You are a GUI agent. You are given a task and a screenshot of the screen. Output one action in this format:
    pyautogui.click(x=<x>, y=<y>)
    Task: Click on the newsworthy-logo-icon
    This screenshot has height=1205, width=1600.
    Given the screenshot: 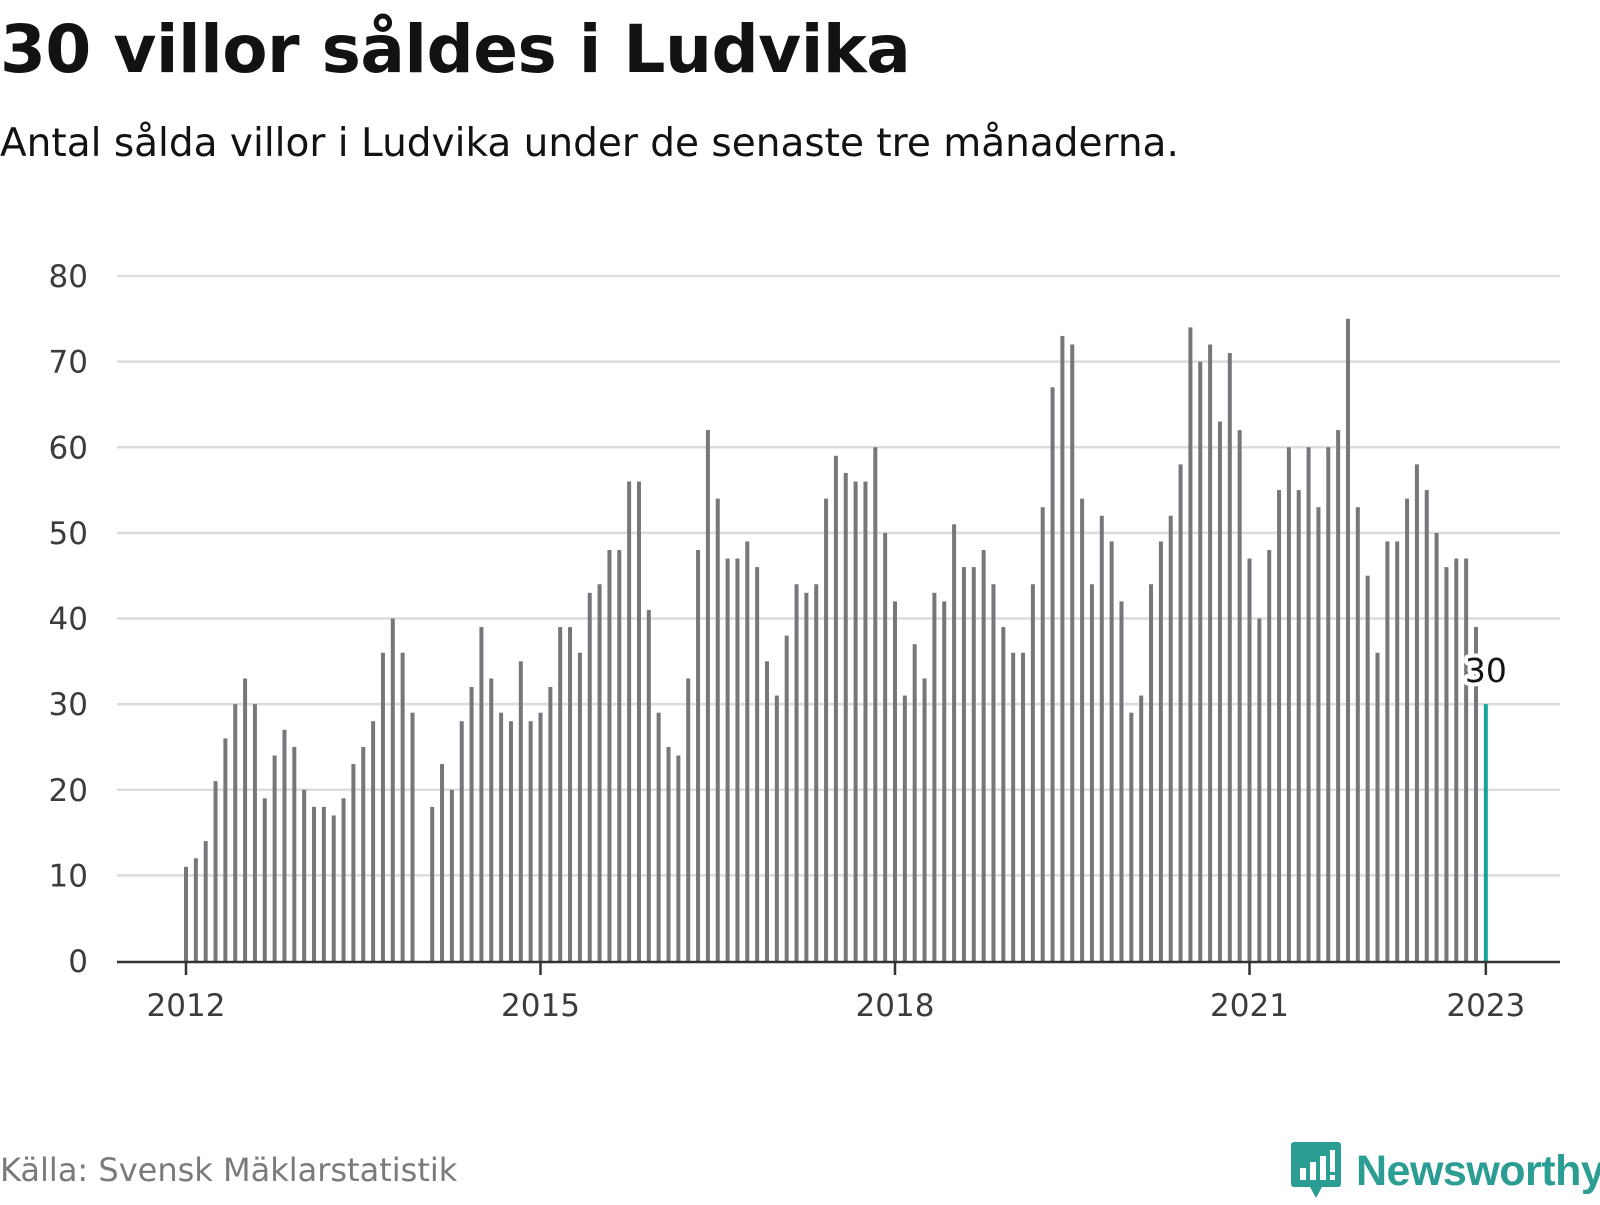 What is the action you would take?
    pyautogui.click(x=1316, y=1170)
    